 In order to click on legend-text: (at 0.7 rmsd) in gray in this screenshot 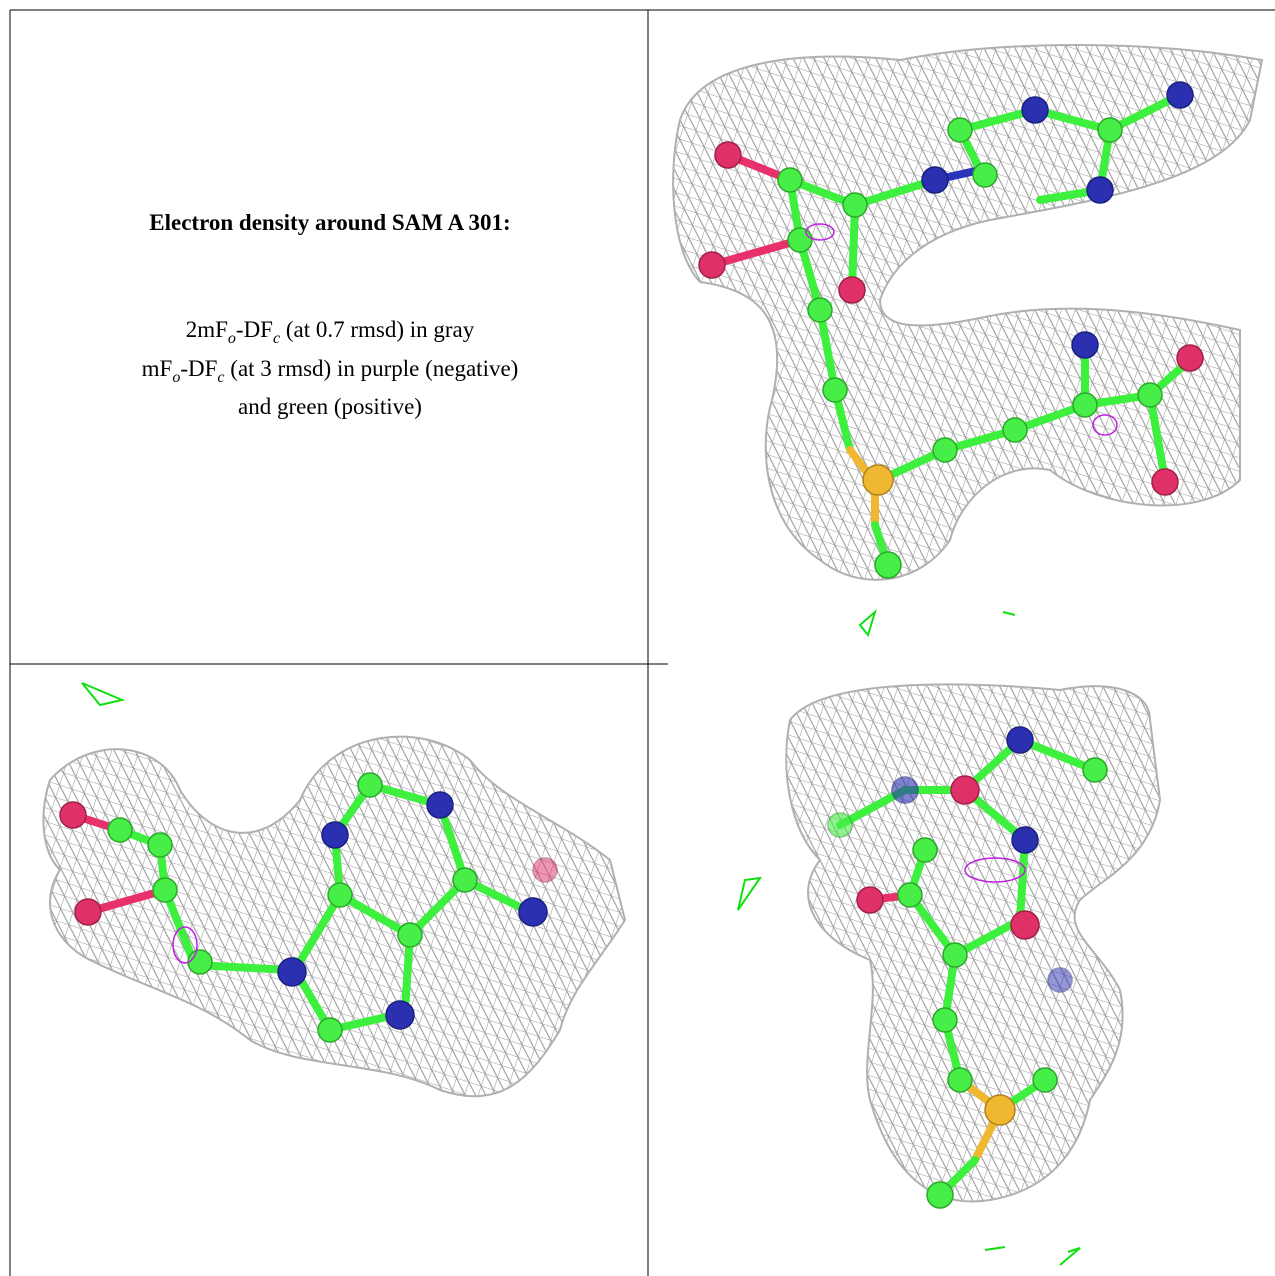, I will do `click(377, 329)`.